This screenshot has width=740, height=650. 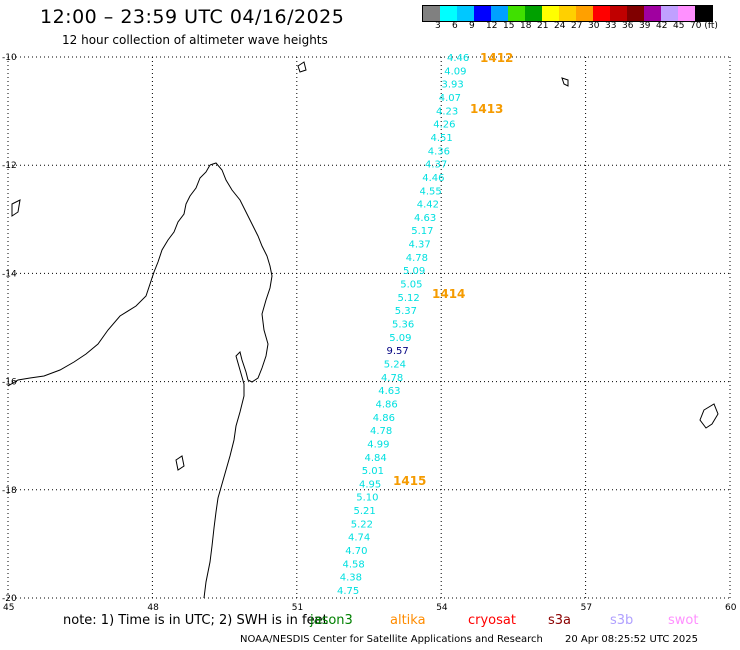 What do you see at coordinates (628, 26) in the screenshot?
I see `colorbar-label: 36` at bounding box center [628, 26].